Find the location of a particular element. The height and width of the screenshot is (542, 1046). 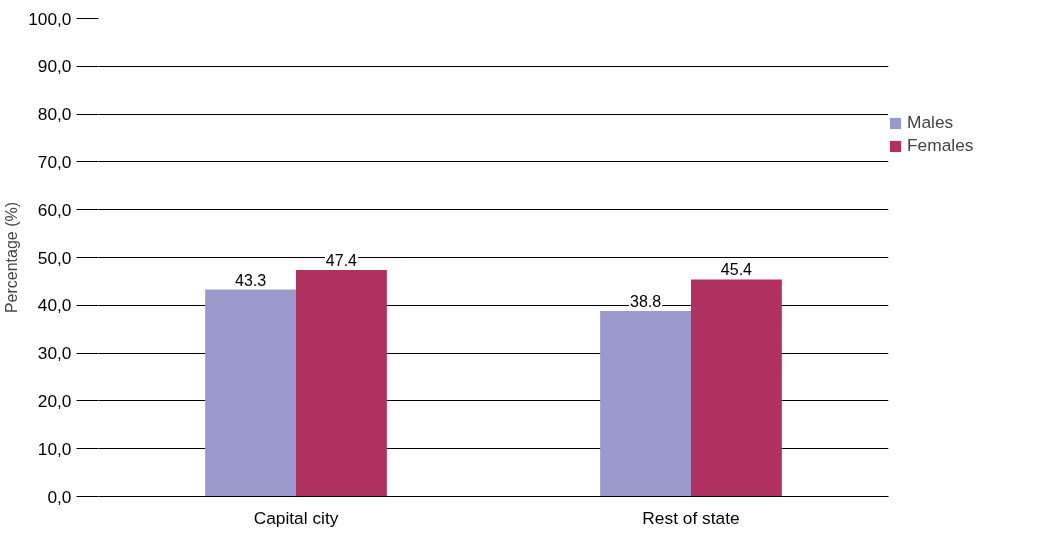

x-tick-label: Rest of state is located at coordinates (691, 517).